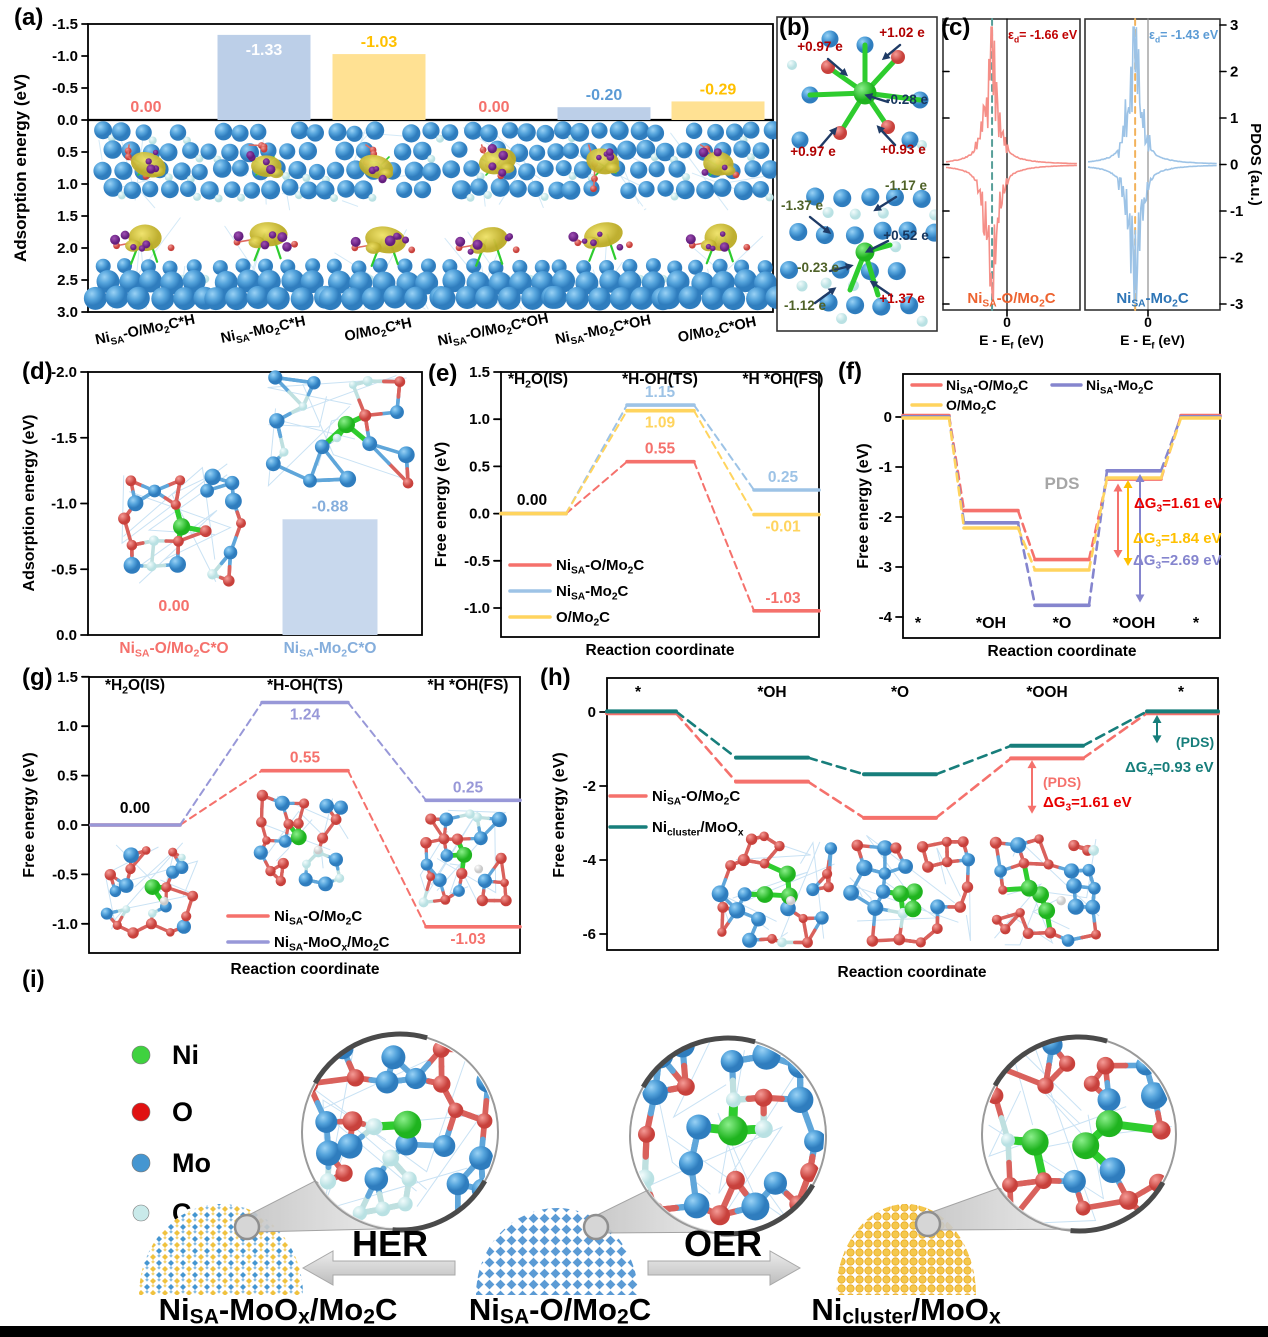 The width and height of the screenshot is (1268, 1337). Describe the element at coordinates (29, 17) in the screenshot. I see `panel-label-a: (a)` at that location.